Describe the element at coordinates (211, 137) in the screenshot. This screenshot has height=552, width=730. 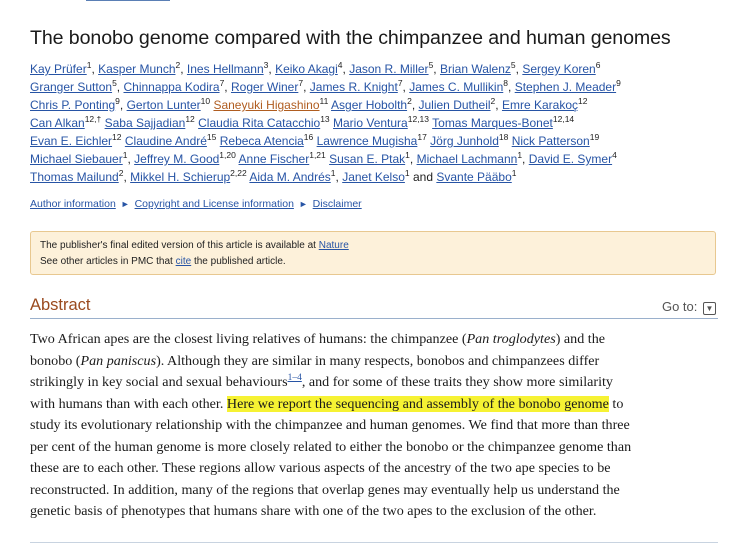
I see `affiliation-ref: 15` at that location.